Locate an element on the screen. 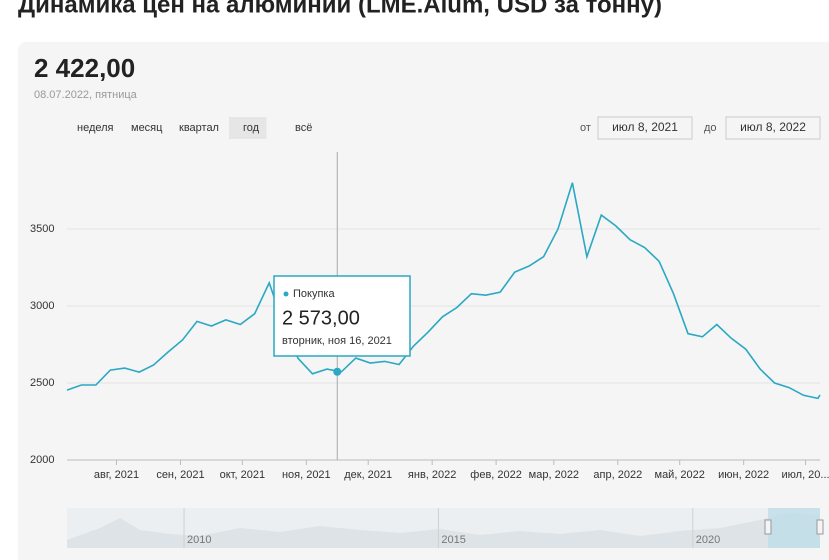 The height and width of the screenshot is (560, 829). period-selected is located at coordinates (248, 128).